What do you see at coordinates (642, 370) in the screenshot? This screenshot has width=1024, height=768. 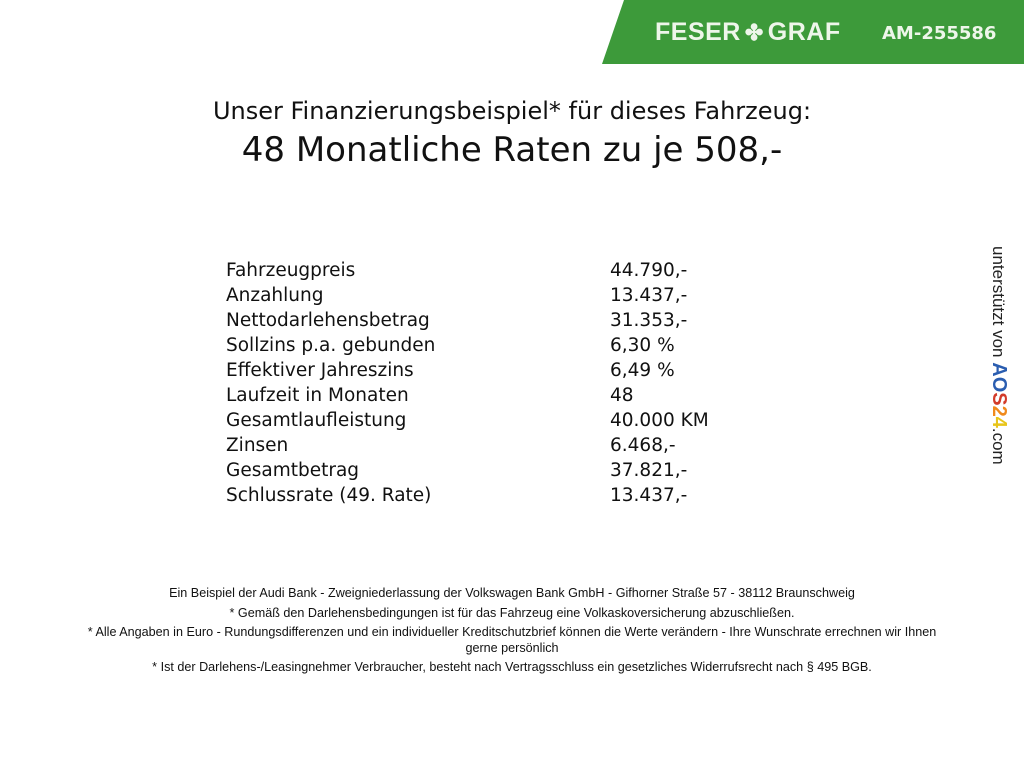 I see `row-value: 6,49 %` at bounding box center [642, 370].